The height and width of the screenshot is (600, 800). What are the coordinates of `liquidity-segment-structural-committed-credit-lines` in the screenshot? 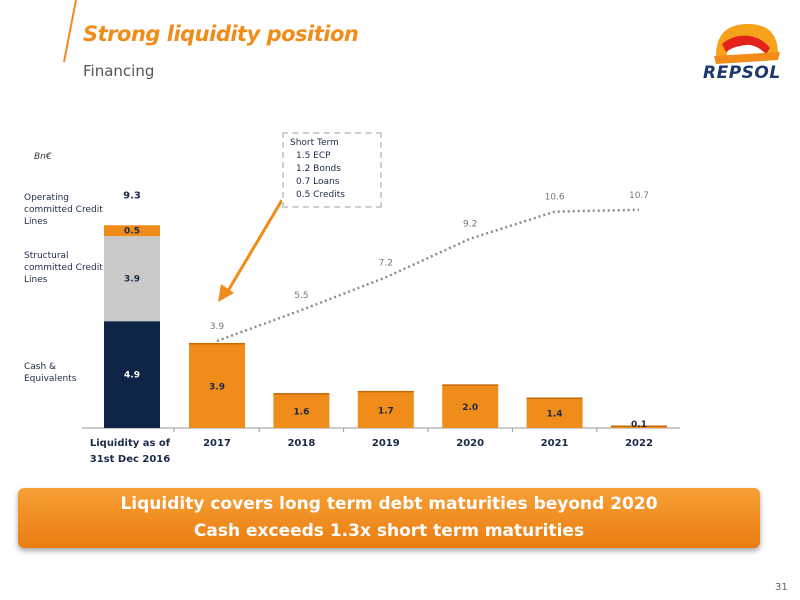 It's located at (132, 279).